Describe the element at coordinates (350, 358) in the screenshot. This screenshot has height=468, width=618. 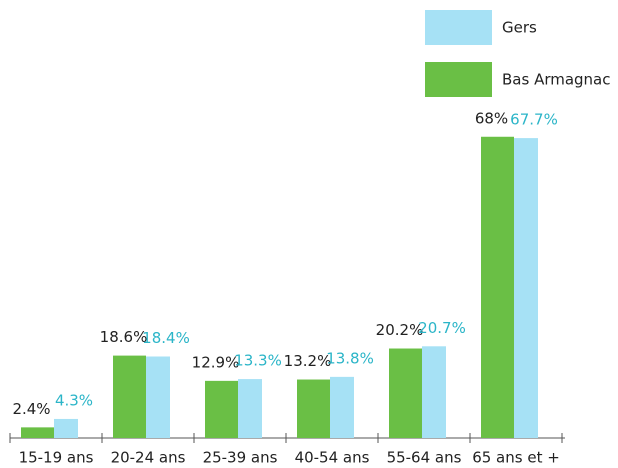
I see `data-label: 13.8%` at that location.